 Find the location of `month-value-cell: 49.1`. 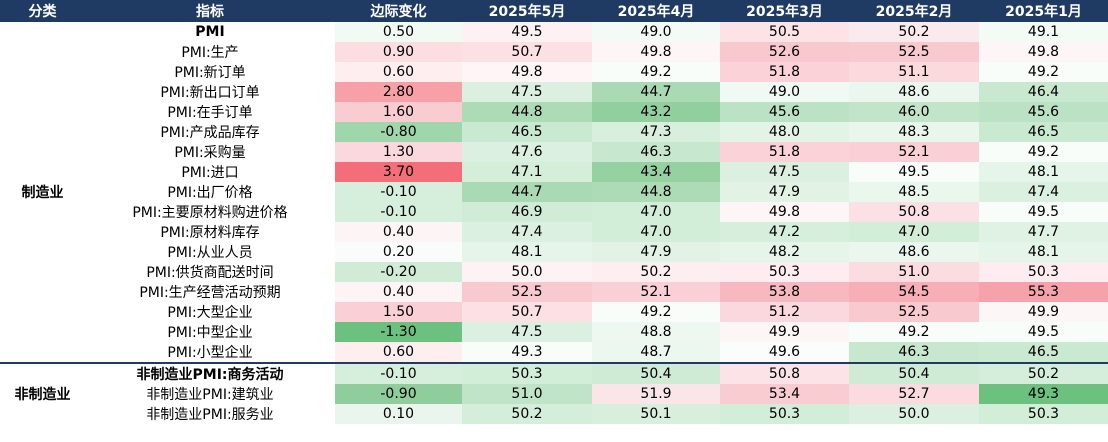

month-value-cell: 49.1 is located at coordinates (1043, 32).